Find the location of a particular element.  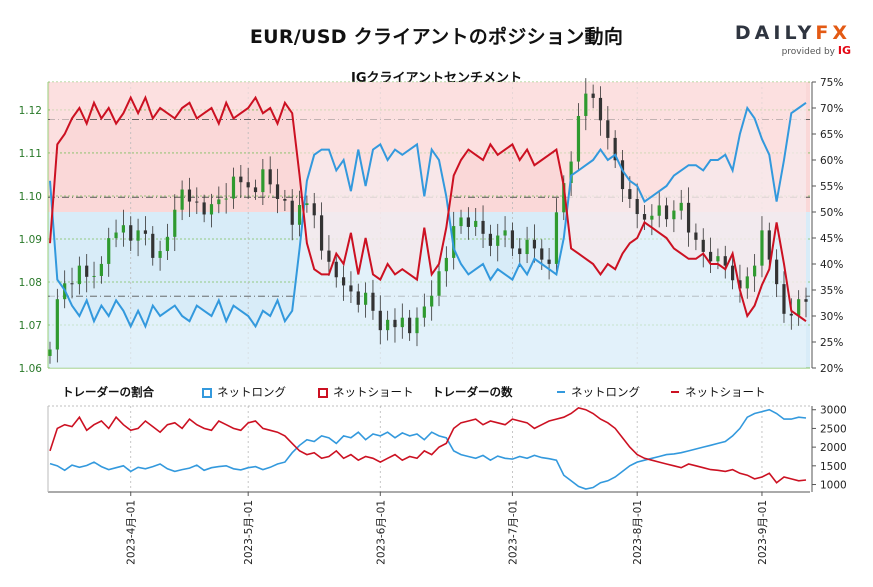

price-axis-label: 1.09 is located at coordinates (30, 240).